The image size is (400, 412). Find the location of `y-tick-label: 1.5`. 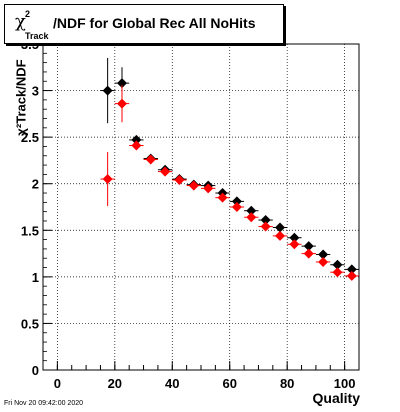

y-tick-label: 1.5 is located at coordinates (30, 230).